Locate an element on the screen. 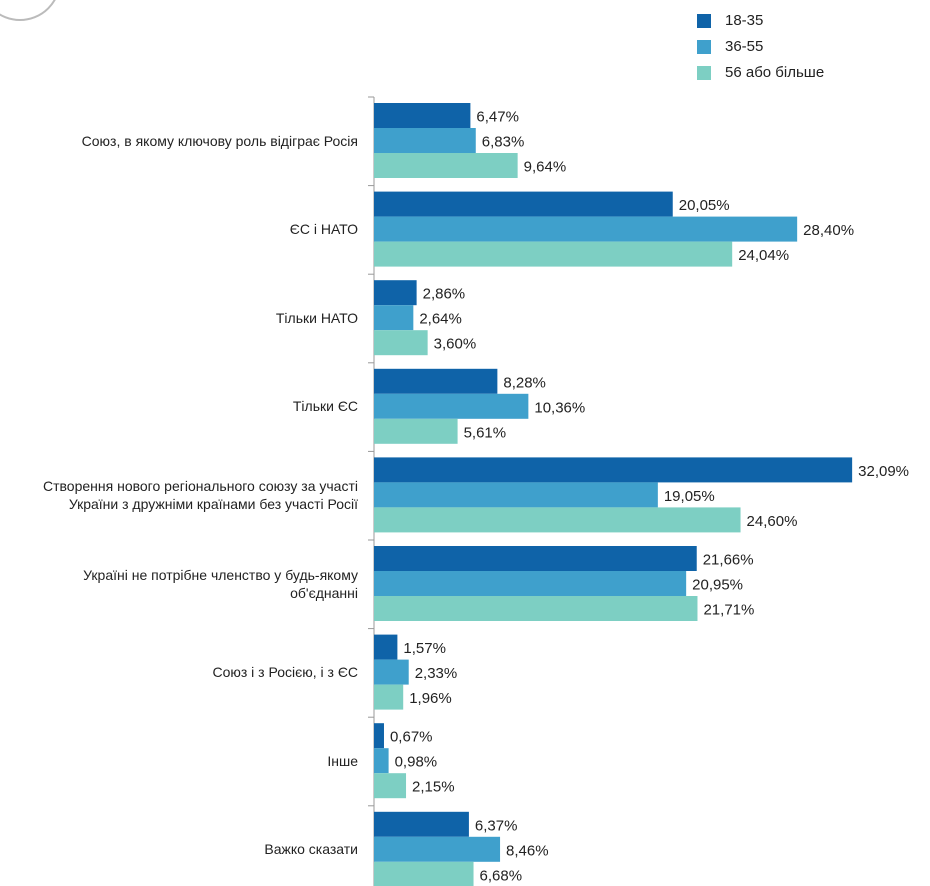 The image size is (930, 886). value-label: 8,46% is located at coordinates (527, 850).